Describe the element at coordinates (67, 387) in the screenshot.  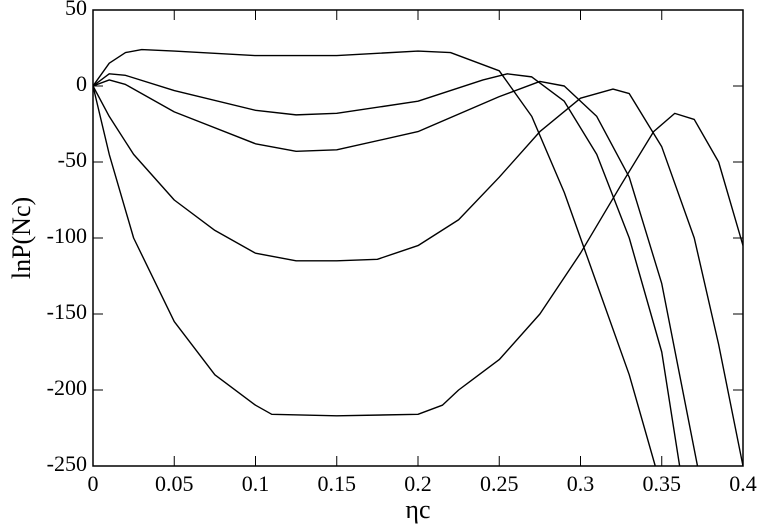
I see `y-tick-label: -200` at that location.